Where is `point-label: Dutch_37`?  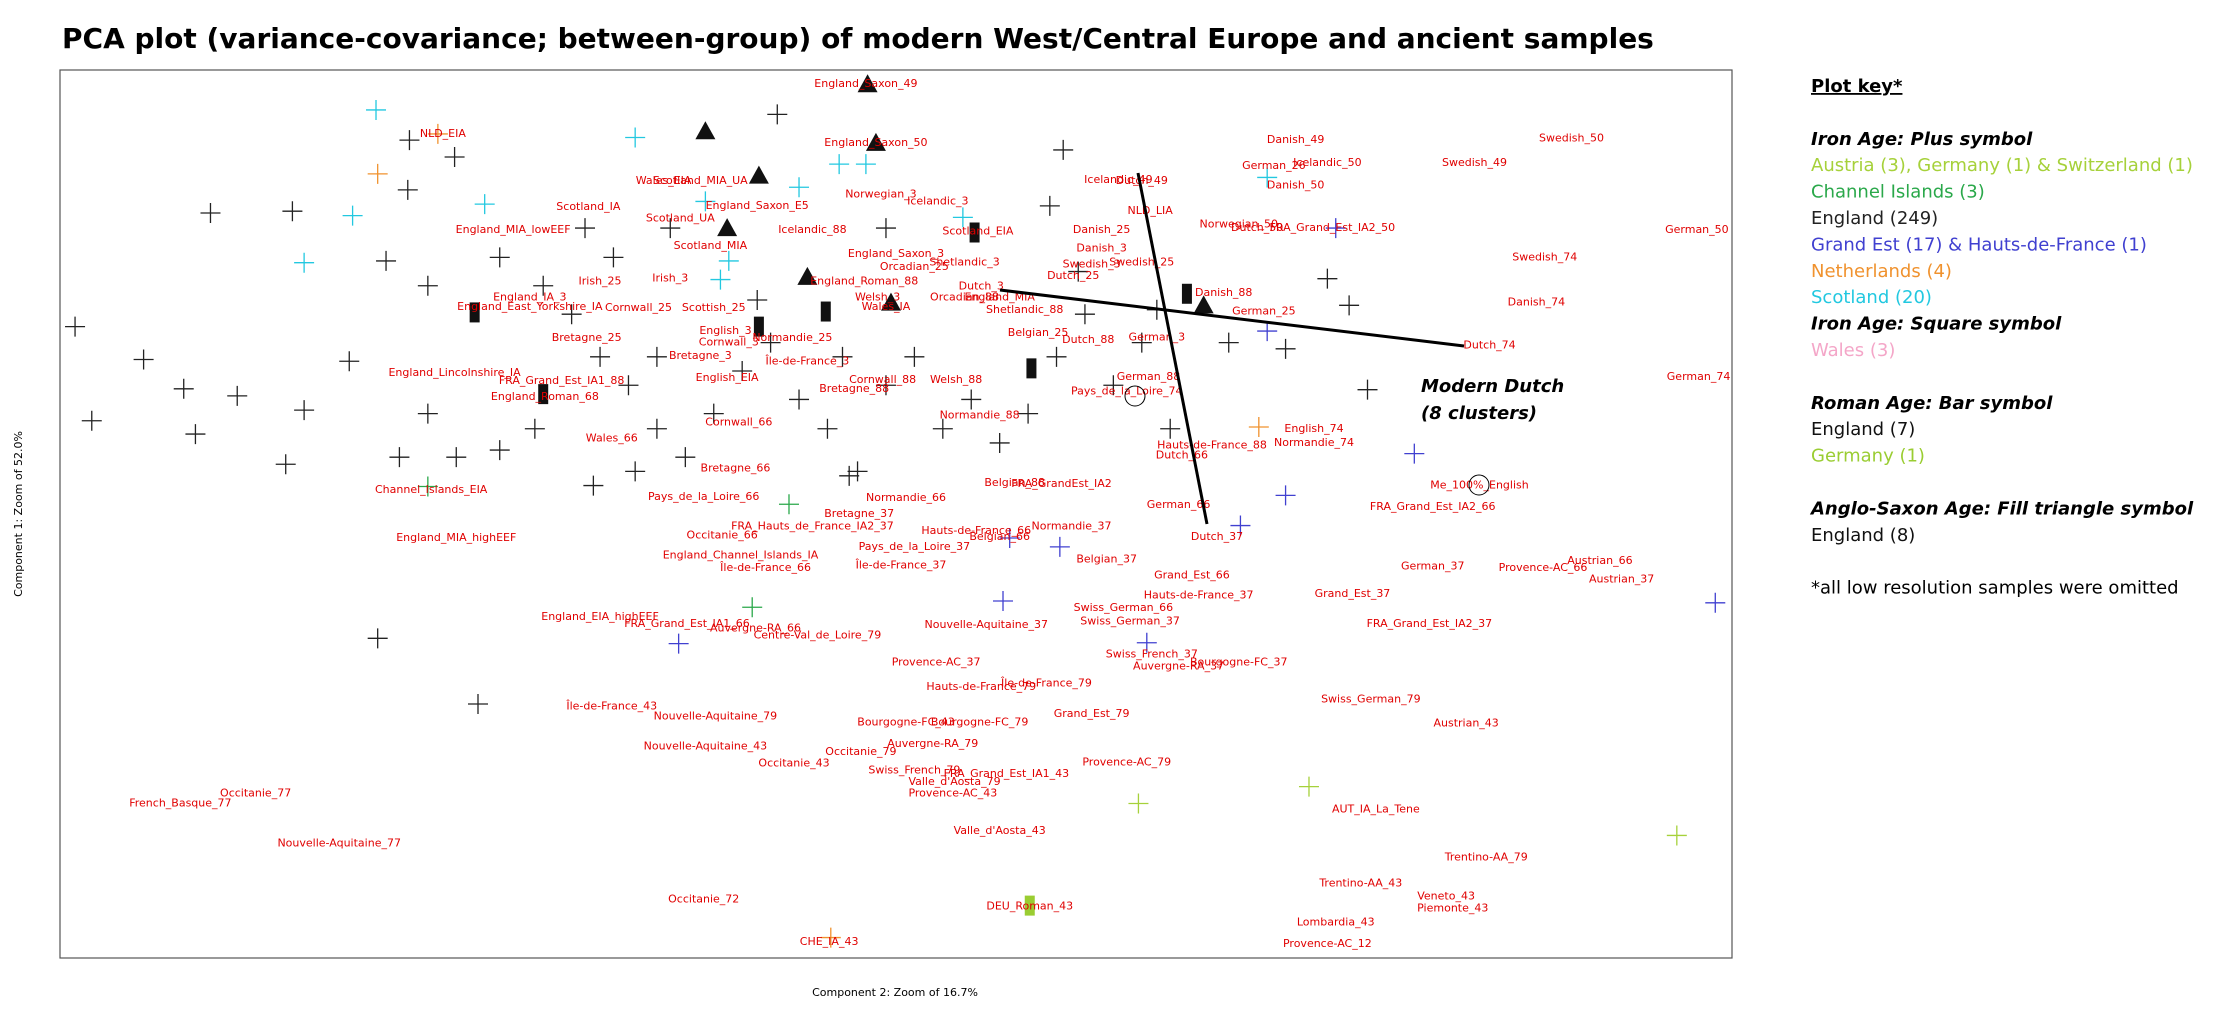 point-label: Dutch_37 is located at coordinates (1217, 536).